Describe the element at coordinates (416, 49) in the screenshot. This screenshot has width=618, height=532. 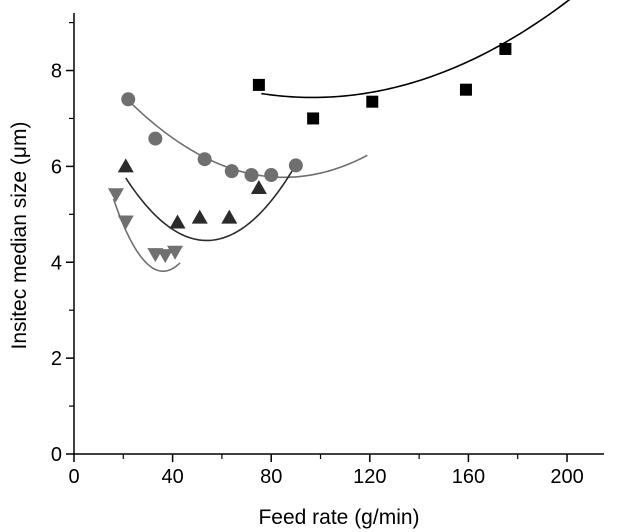
I see `fit-curve-square` at that location.